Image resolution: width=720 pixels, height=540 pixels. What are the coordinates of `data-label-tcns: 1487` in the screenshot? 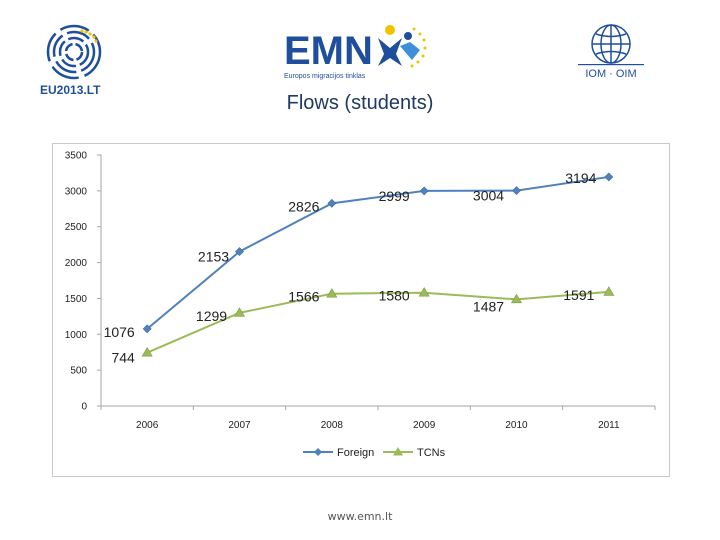 It's located at (488, 306).